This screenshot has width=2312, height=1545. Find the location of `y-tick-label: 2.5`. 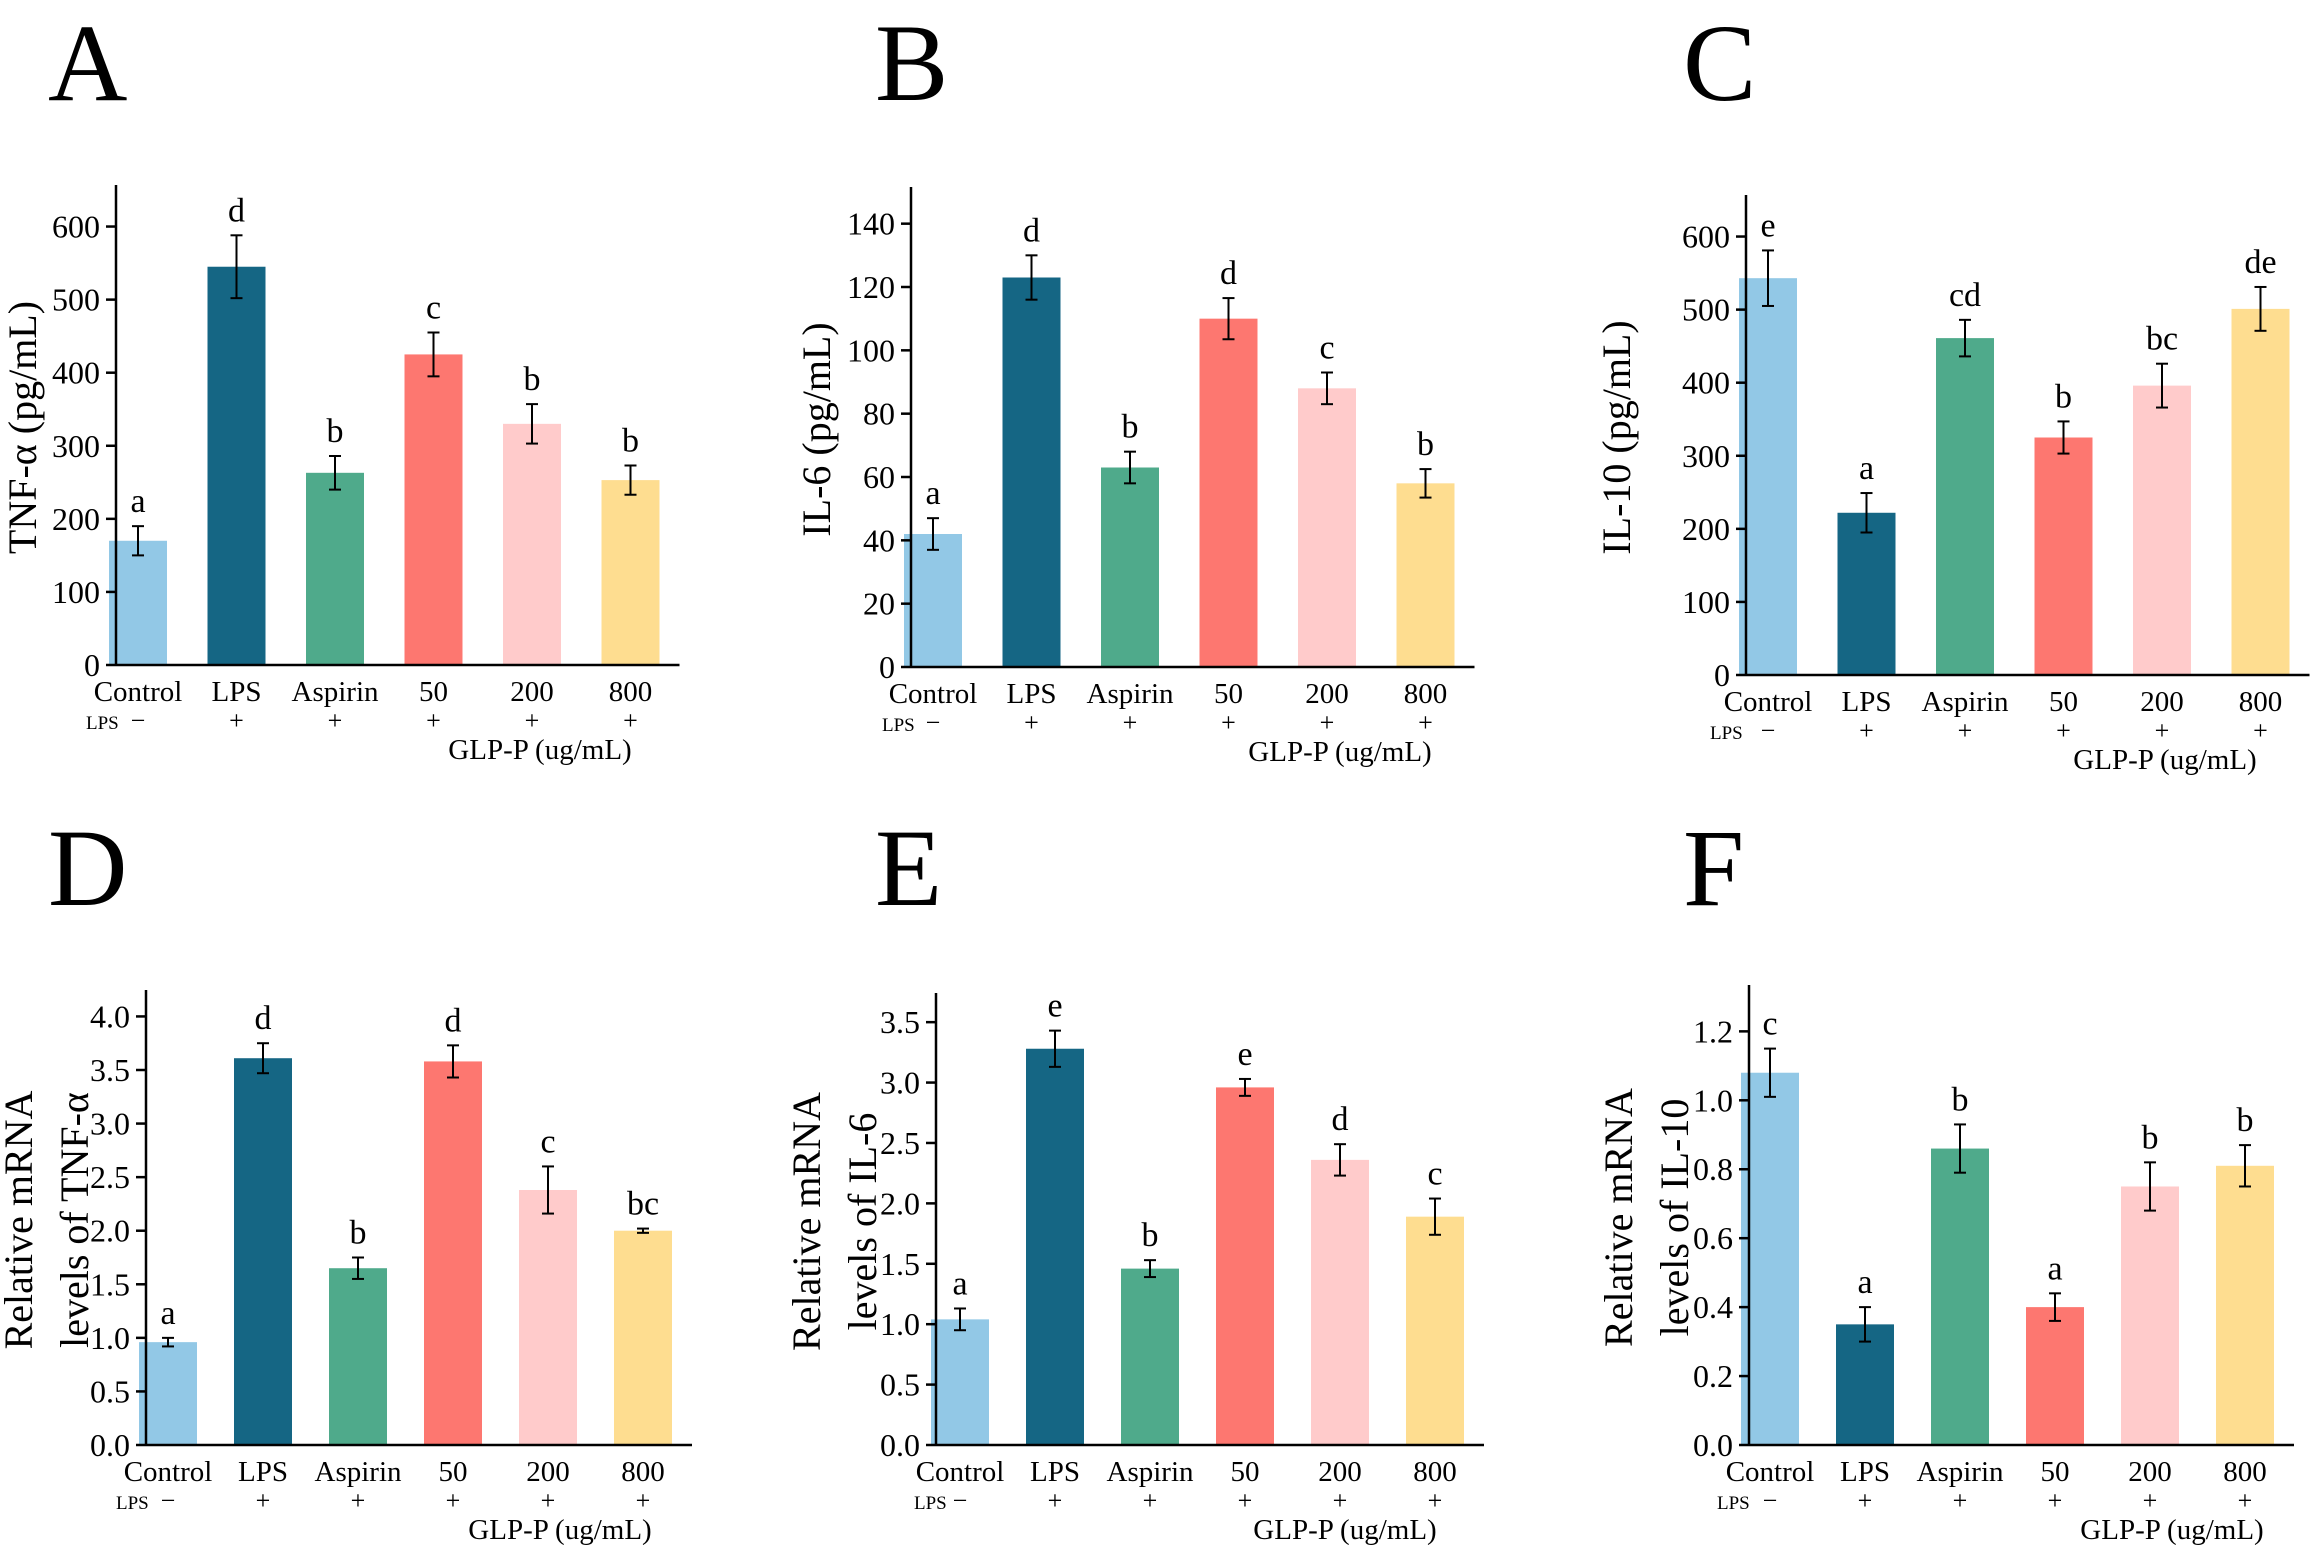

y-tick-label: 2.5 is located at coordinates (110, 1177).